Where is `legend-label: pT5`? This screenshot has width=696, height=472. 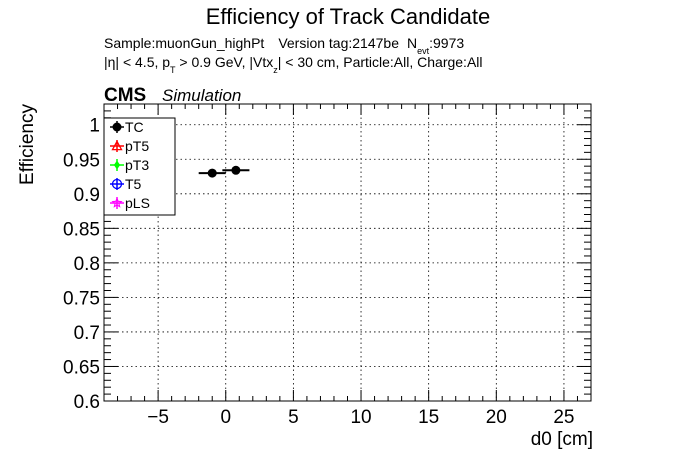
legend-label: pT5 is located at coordinates (137, 146).